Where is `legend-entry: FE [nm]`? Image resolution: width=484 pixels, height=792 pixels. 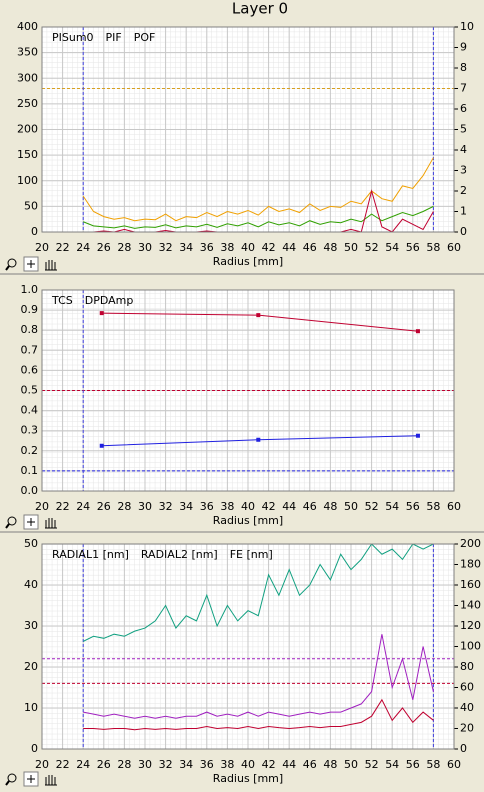 legend-entry: FE [nm] is located at coordinates (251, 554).